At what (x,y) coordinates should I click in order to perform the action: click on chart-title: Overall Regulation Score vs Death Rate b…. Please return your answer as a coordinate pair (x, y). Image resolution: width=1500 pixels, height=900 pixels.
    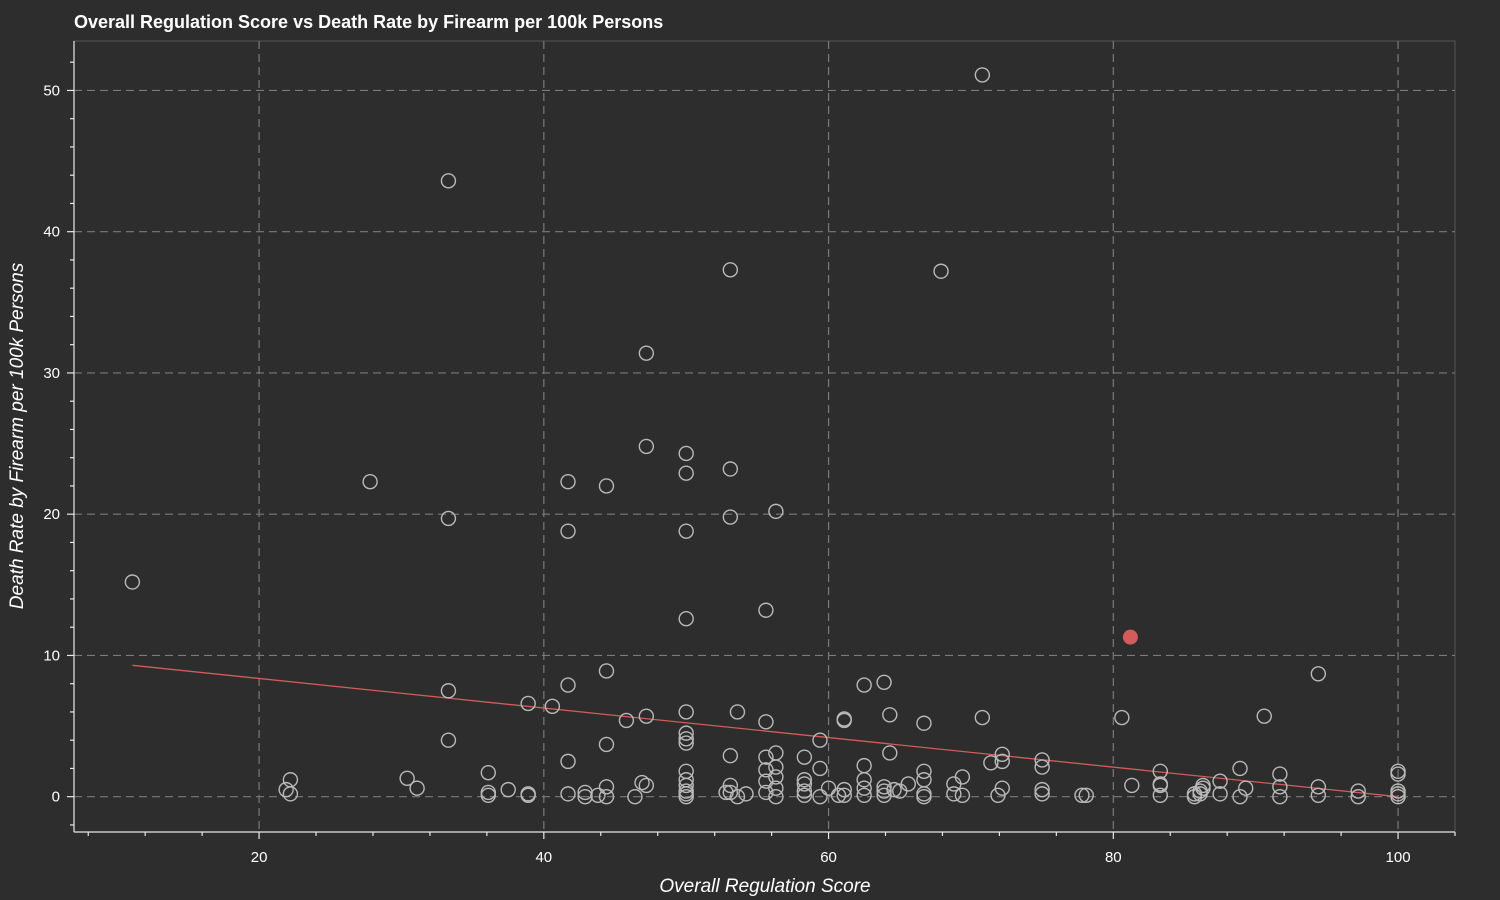
    Looking at the image, I should click on (368, 22).